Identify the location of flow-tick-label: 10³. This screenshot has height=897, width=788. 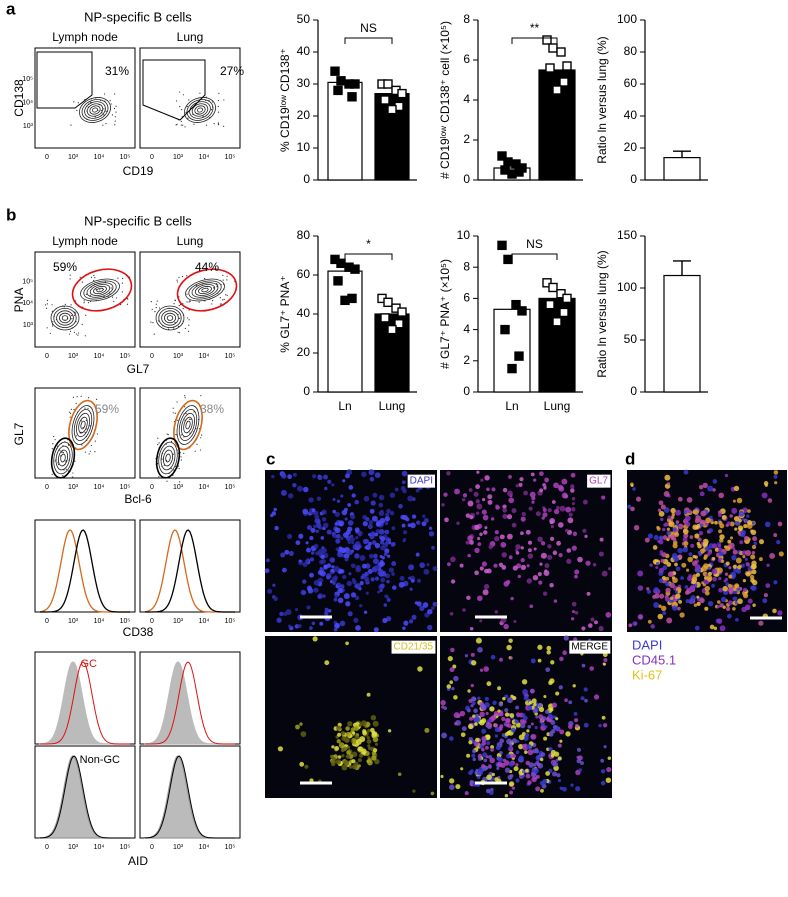
(73, 356).